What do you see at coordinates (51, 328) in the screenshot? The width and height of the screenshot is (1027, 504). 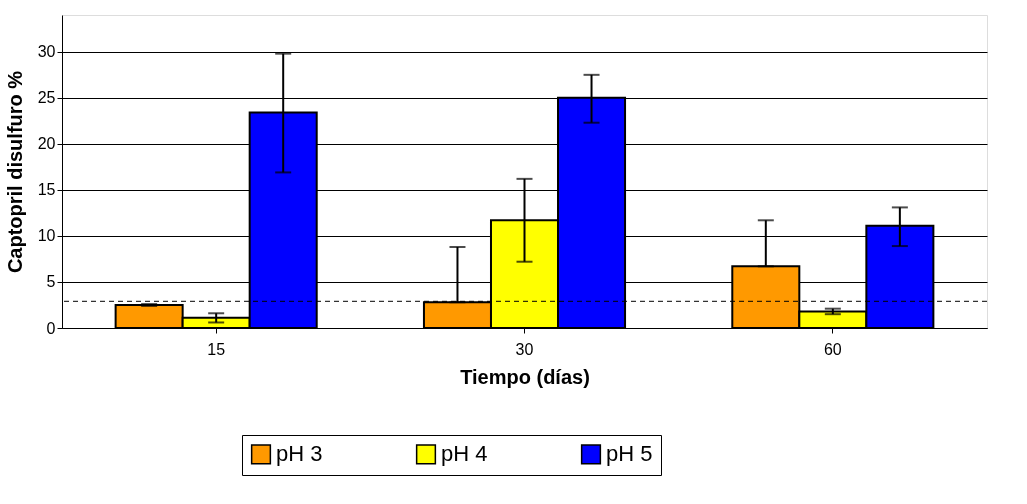 I see `y-tick-label: 0` at bounding box center [51, 328].